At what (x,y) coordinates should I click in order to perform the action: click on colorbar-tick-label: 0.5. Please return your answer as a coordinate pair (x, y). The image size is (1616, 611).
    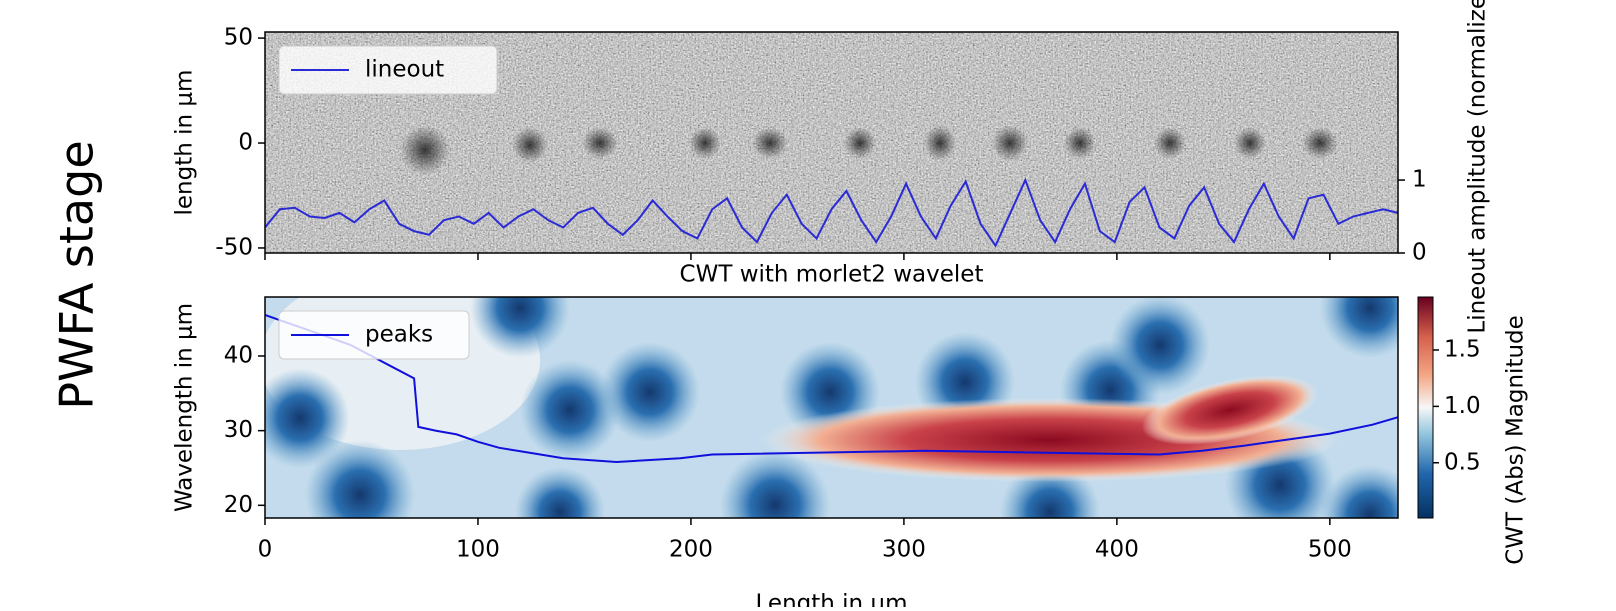
    Looking at the image, I should click on (1462, 462).